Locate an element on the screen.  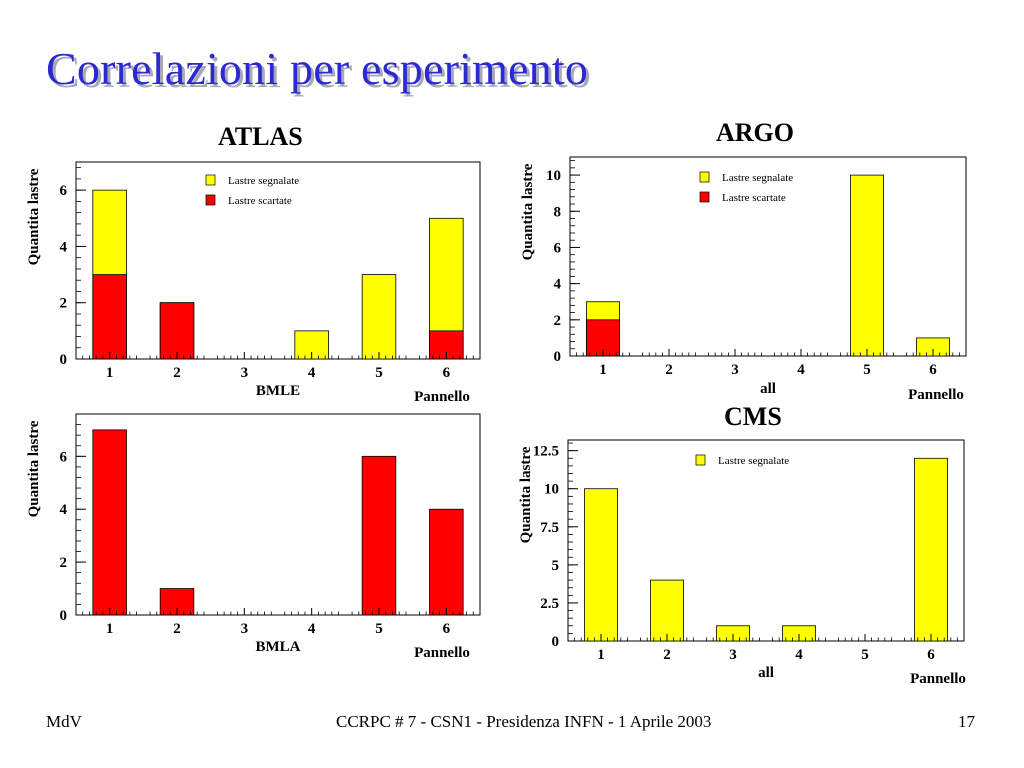
footer-author: MdV is located at coordinates (64, 721).